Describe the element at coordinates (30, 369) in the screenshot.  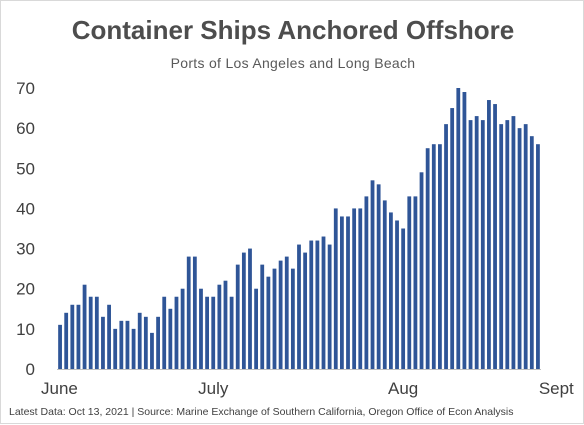
I see `y-tick-label: 0` at that location.